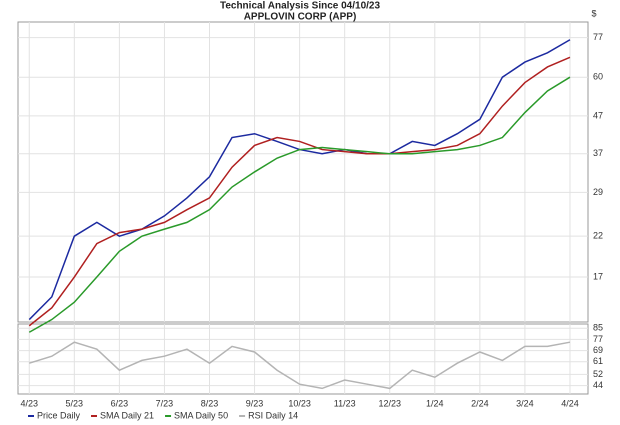 The image size is (620, 425). Describe the element at coordinates (201, 415) in the screenshot. I see `legend-label: SMA Daily 50` at that location.